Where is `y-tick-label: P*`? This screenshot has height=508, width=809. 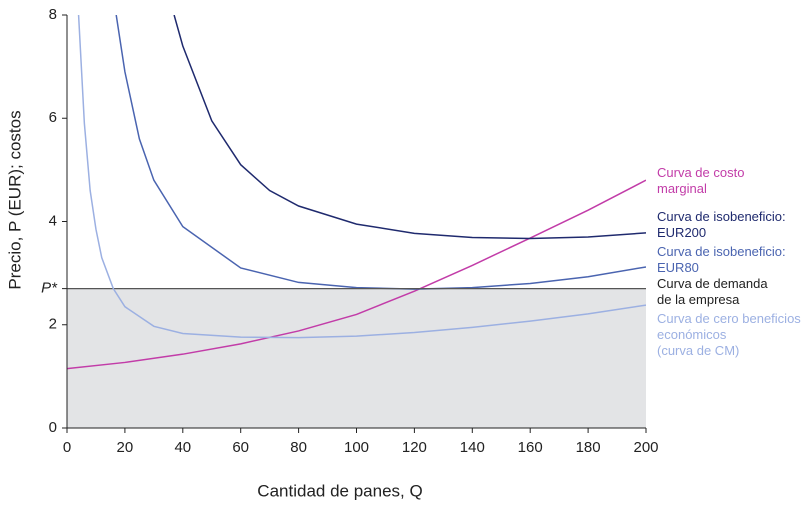 y-tick-label: P* is located at coordinates (49, 288).